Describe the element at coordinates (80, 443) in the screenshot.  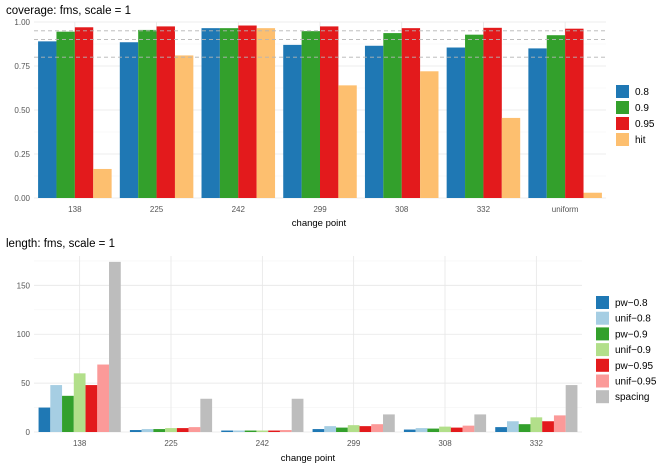
I see `length-x-tick-label: 138` at that location.